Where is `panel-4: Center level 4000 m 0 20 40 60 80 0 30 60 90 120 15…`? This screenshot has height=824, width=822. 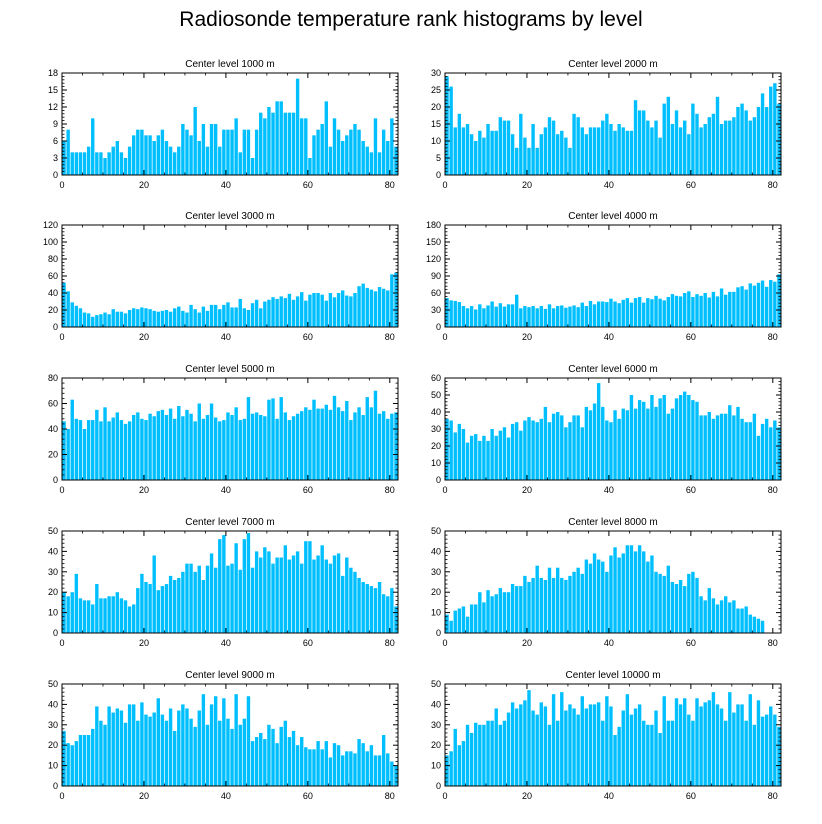 panel-4: Center level 4000 m 0 20 40 60 80 0 30 60 90 120 15… is located at coordinates (604, 276).